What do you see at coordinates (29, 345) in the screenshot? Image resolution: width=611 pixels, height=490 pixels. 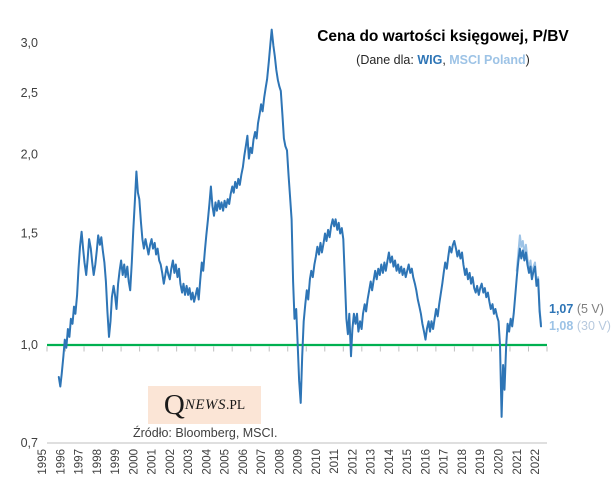 I see `y-axis-label: 1,0` at bounding box center [29, 345].